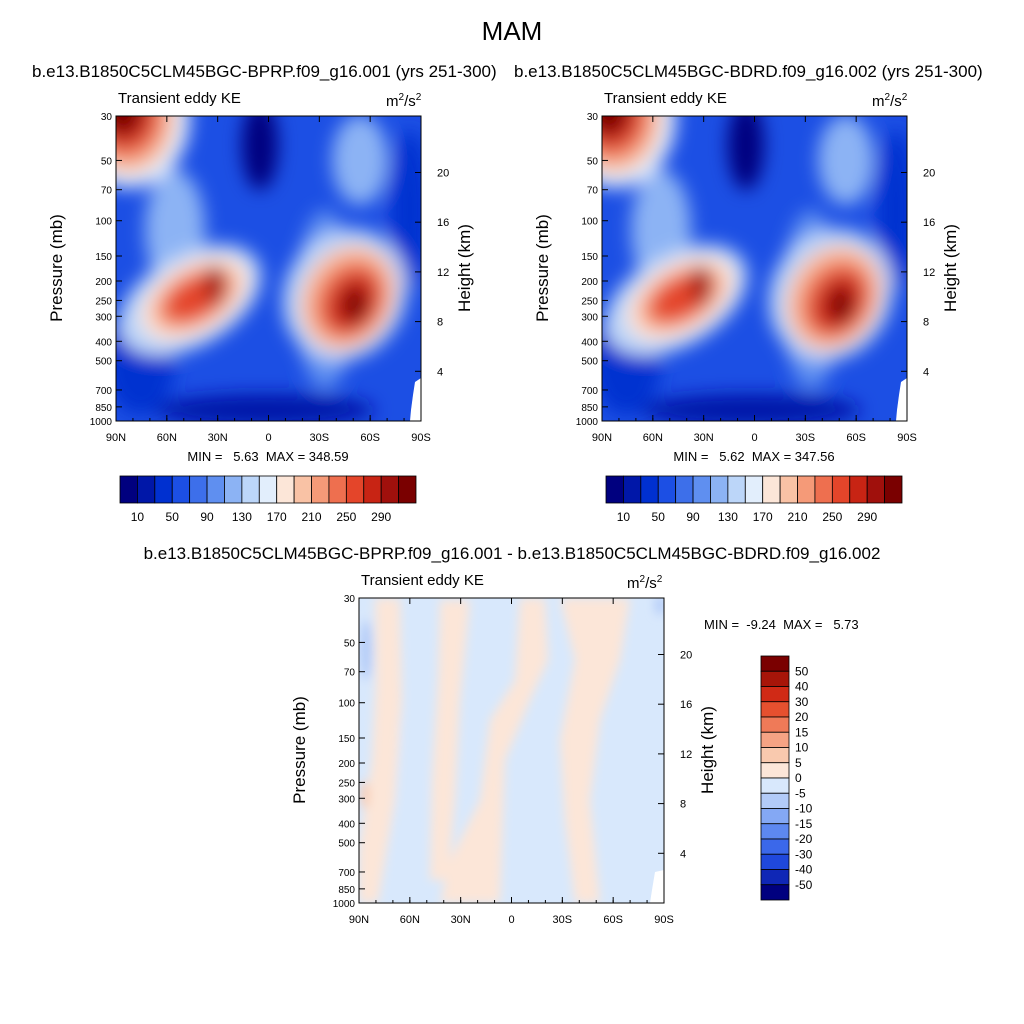 The image size is (1024, 1024). Describe the element at coordinates (346, 799) in the screenshot. I see `panel-diff-ytick-label: 300` at that location.